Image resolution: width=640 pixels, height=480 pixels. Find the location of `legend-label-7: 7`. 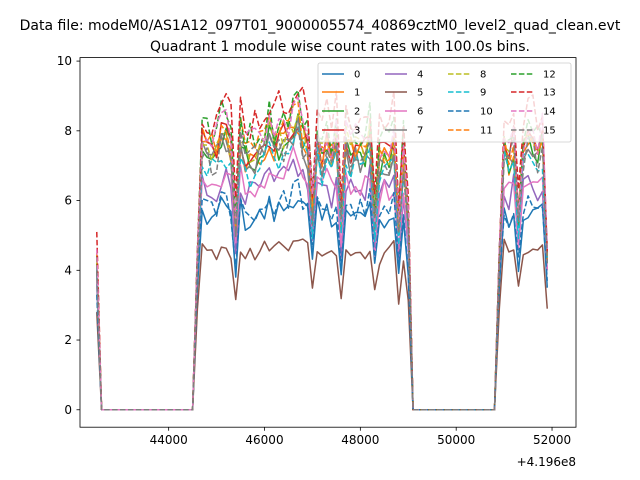

legend-label-7: 7 is located at coordinates (420, 131).